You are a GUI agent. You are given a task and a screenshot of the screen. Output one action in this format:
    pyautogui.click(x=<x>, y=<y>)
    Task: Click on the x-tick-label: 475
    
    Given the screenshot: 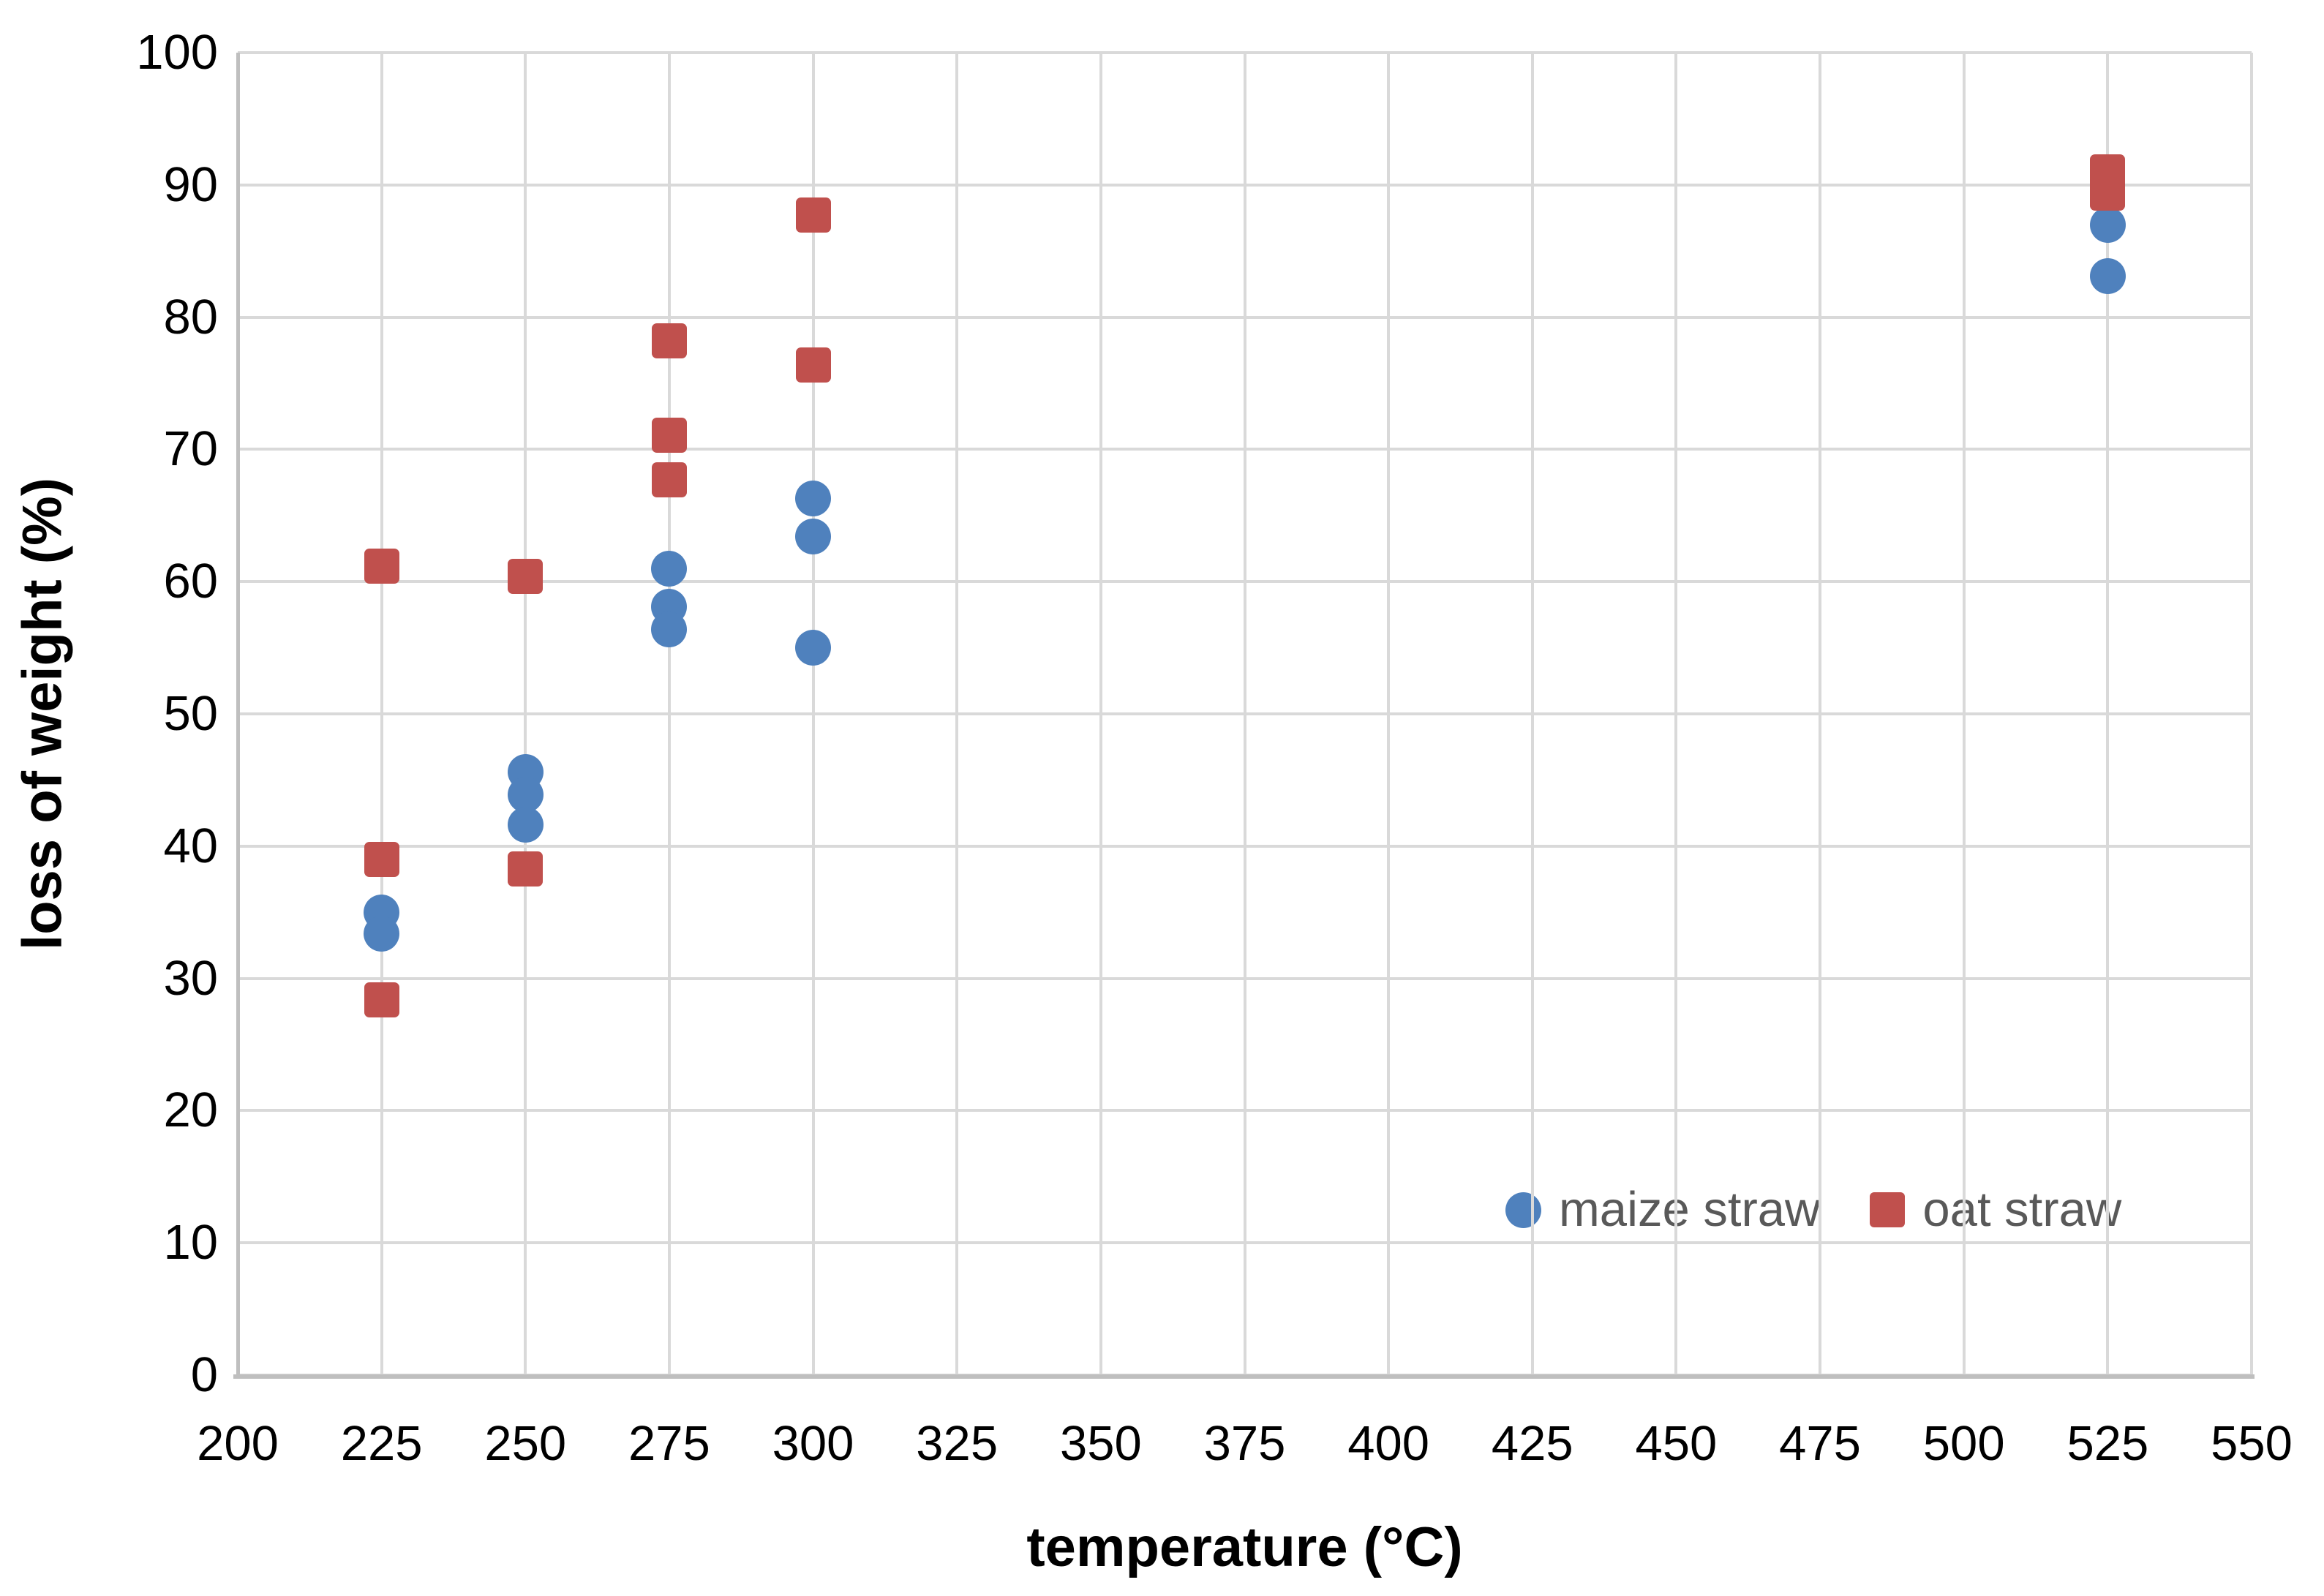 What is the action you would take?
    pyautogui.click(x=1820, y=1443)
    